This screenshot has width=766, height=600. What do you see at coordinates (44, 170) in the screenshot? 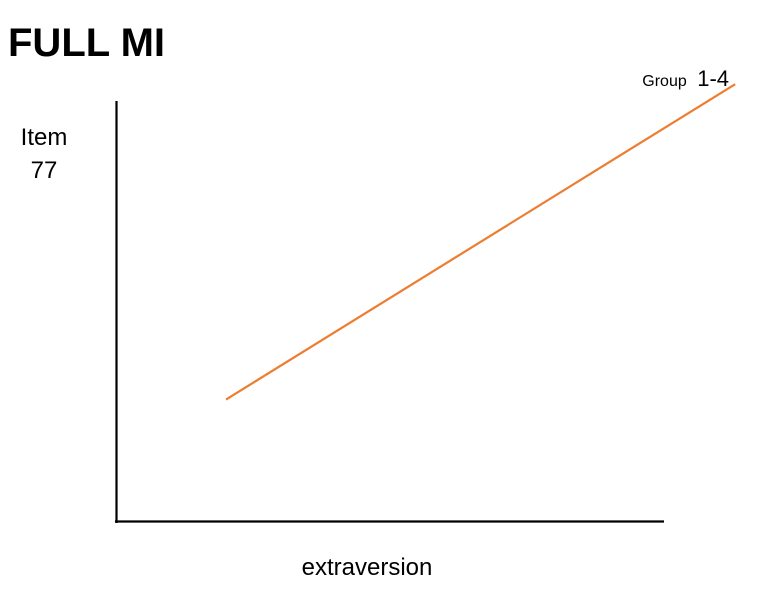
I see `y-axis-label-line-2: 77` at bounding box center [44, 170].